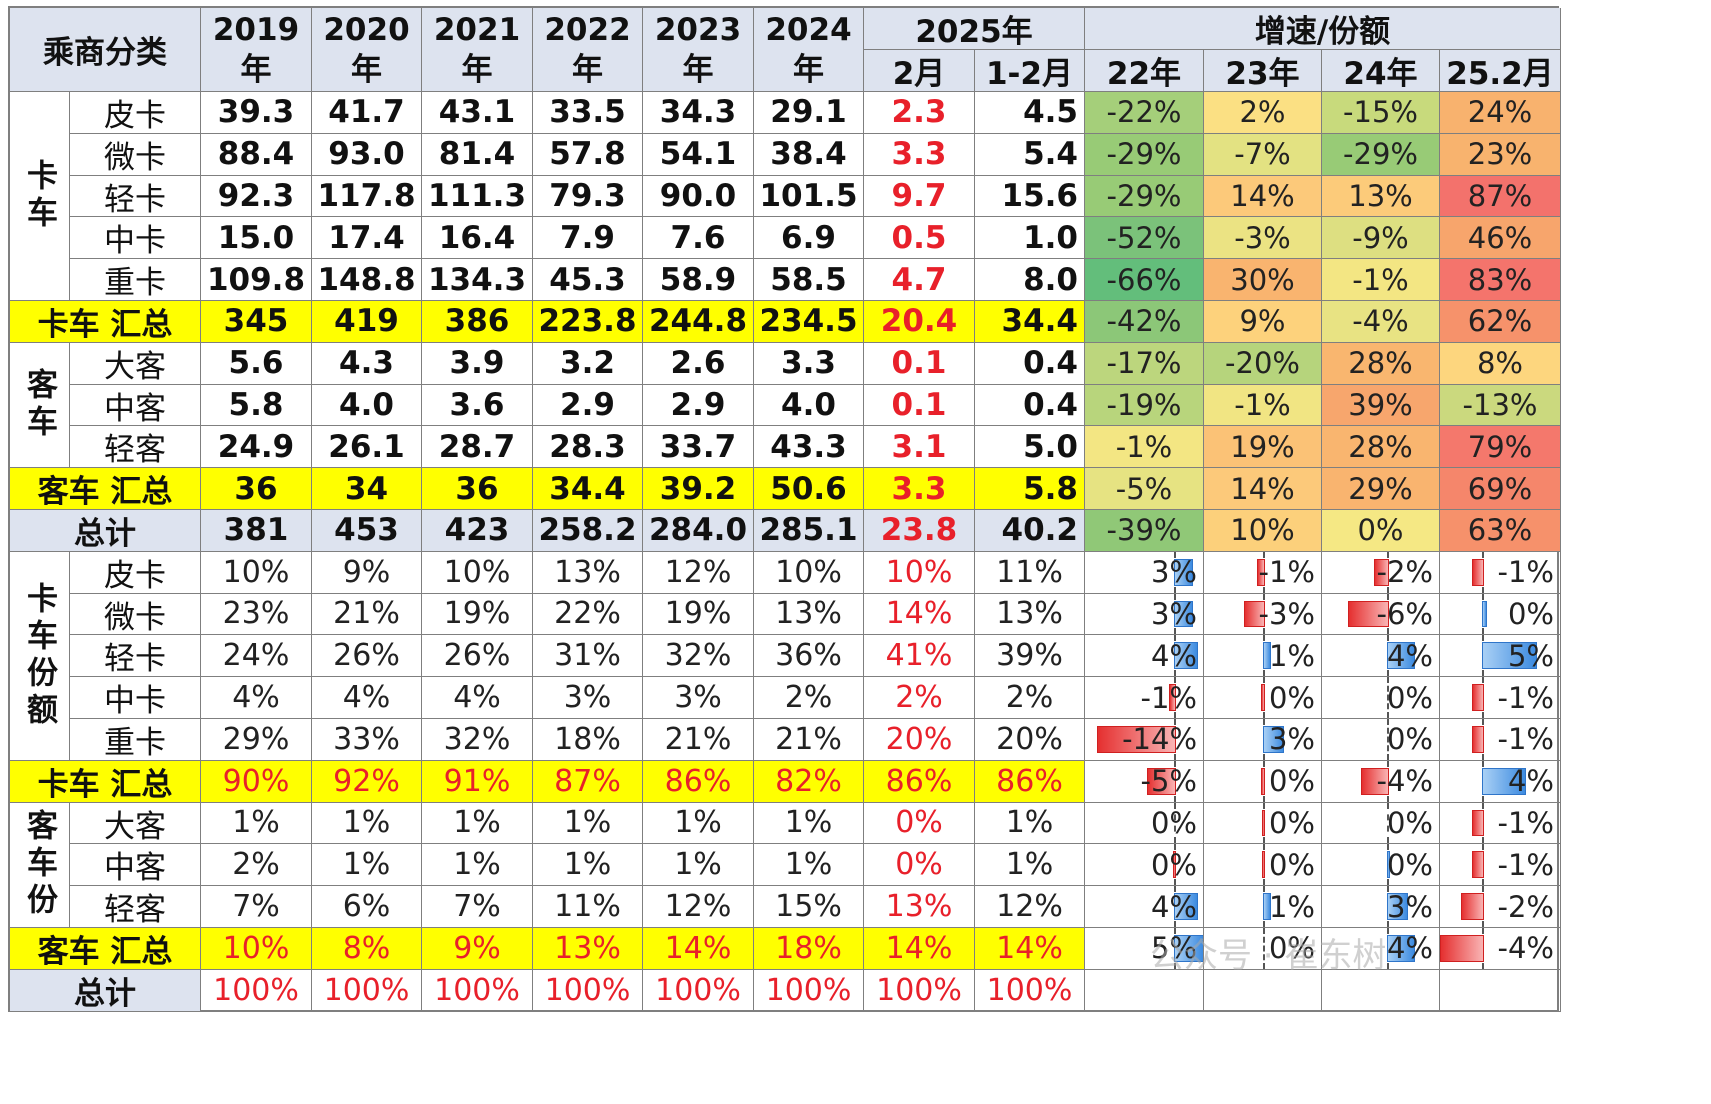  I want to click on share-value: 18%, so click(808, 948).